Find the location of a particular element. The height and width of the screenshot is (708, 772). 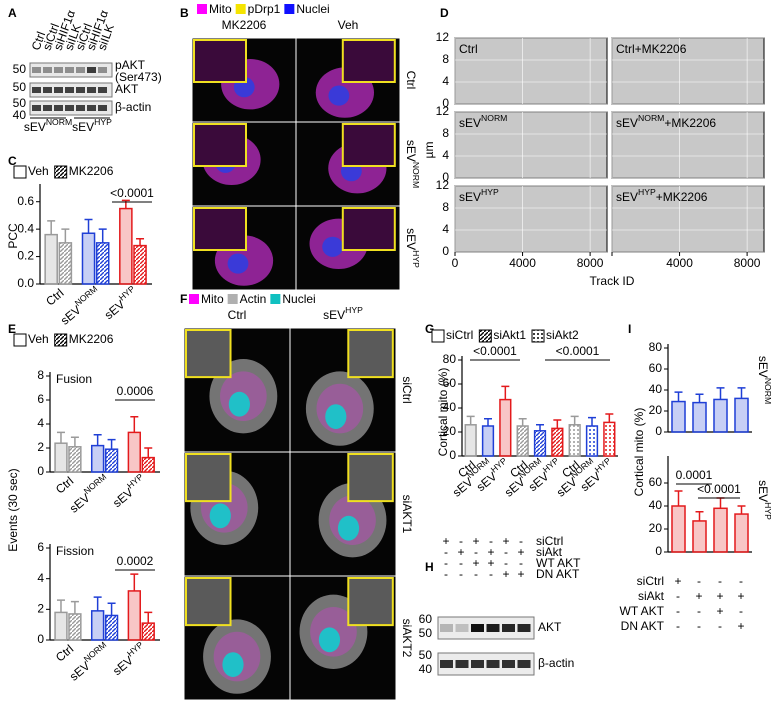

marker: 40 is located at coordinates (426, 669).